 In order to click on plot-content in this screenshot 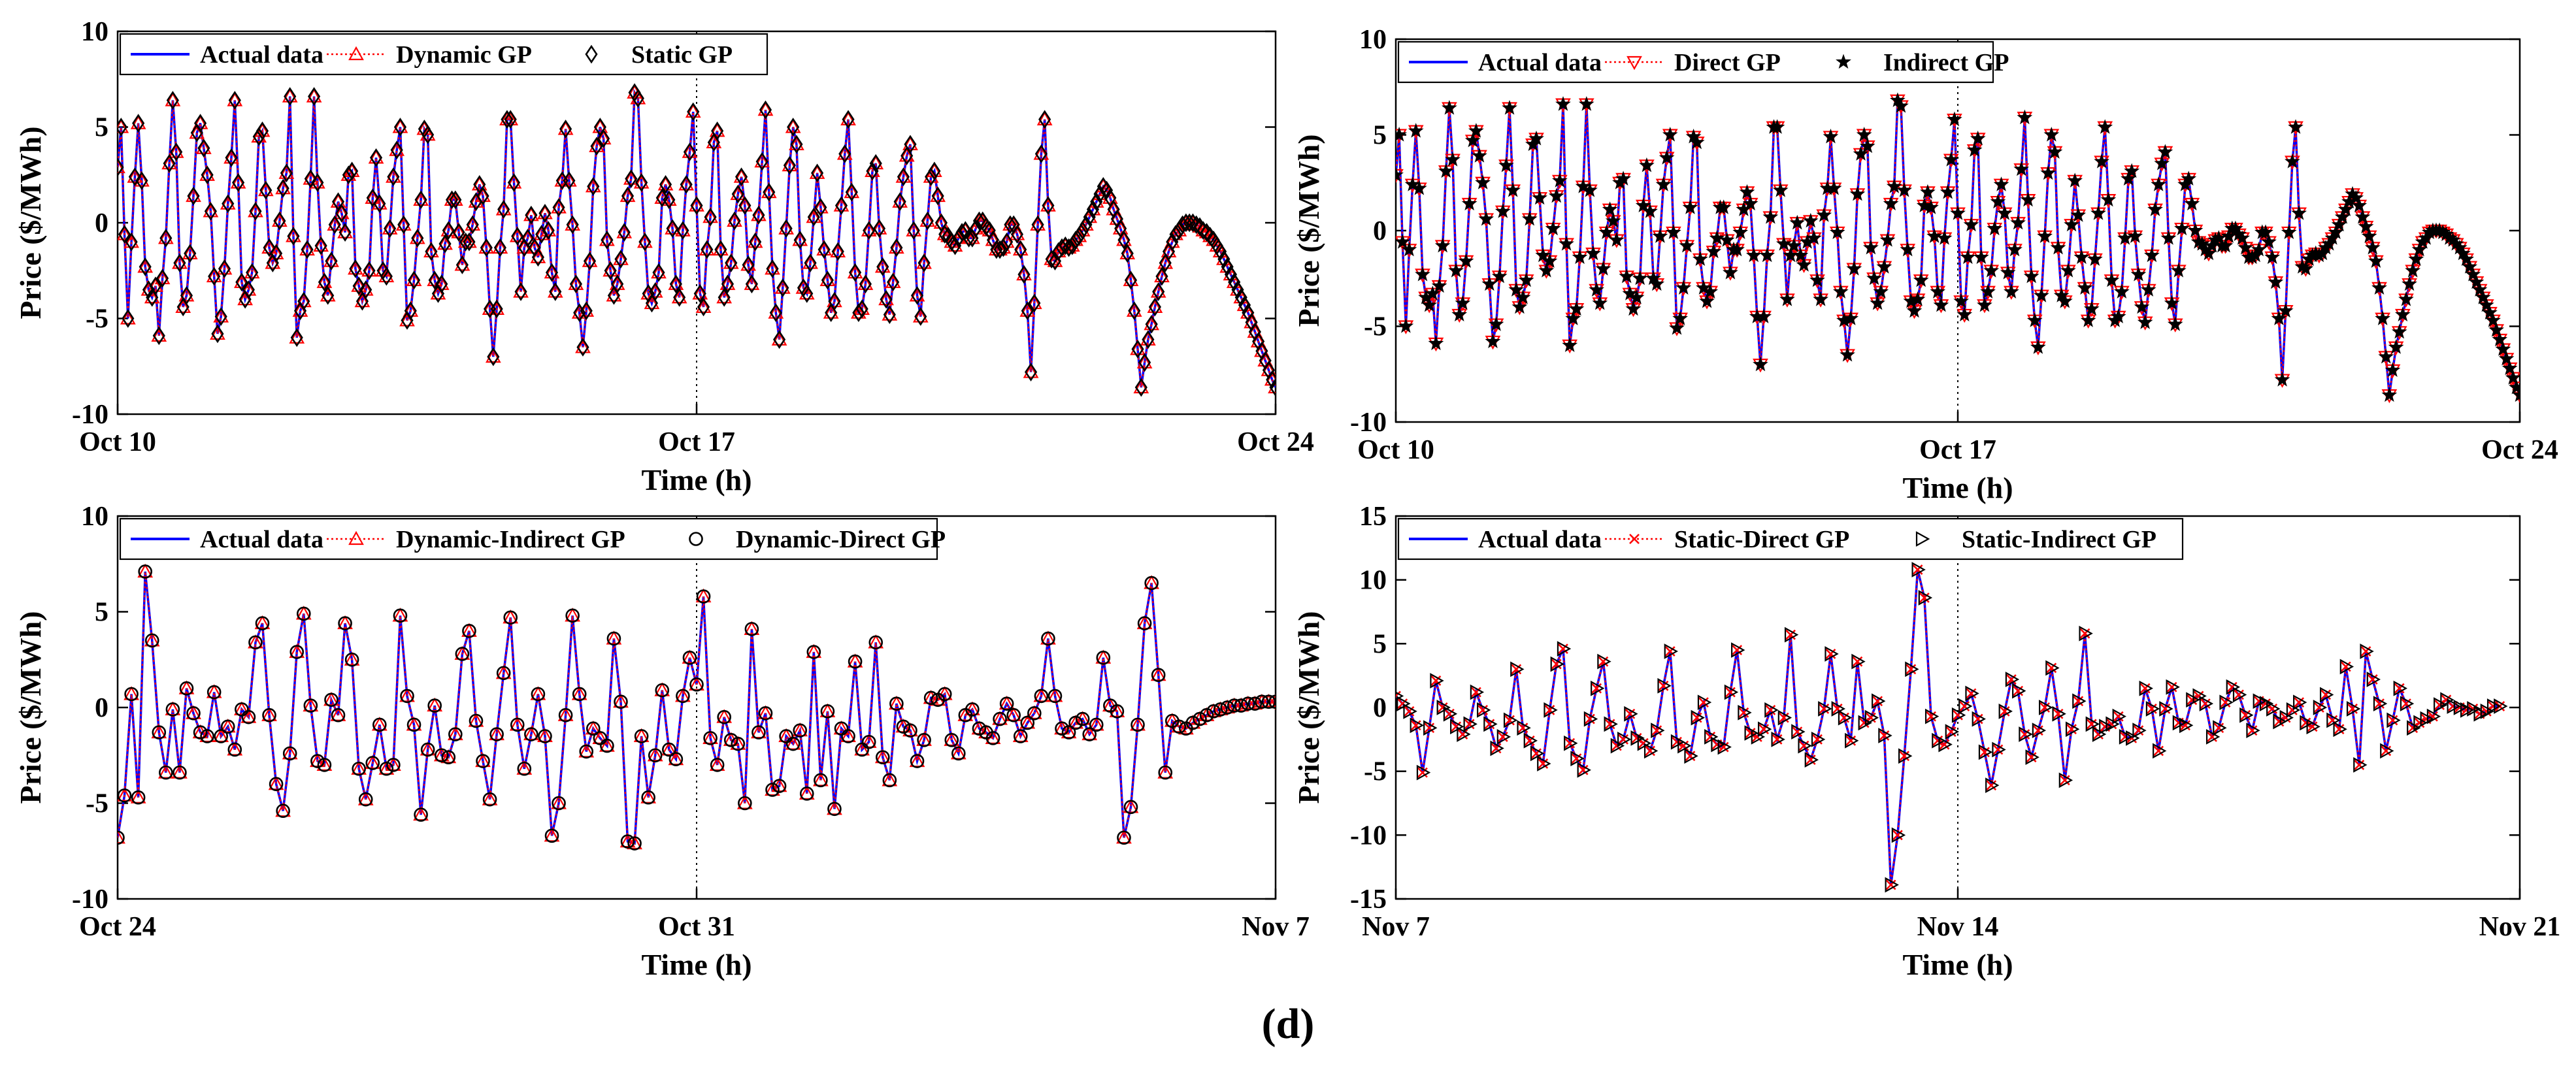, I will do `click(697, 707)`.